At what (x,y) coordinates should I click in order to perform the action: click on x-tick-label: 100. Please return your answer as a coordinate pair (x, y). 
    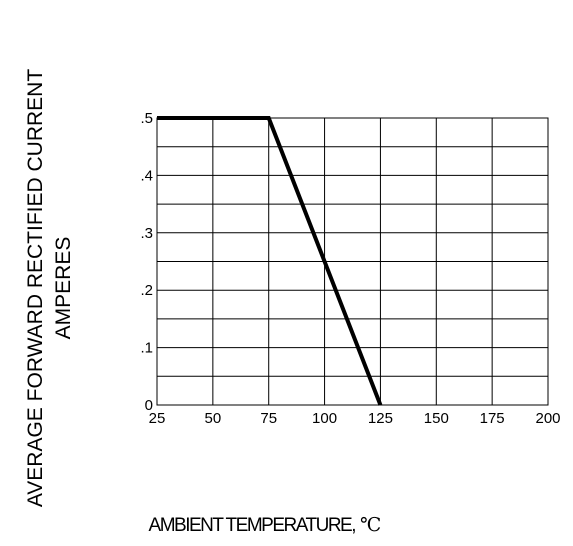
    Looking at the image, I should click on (324, 418).